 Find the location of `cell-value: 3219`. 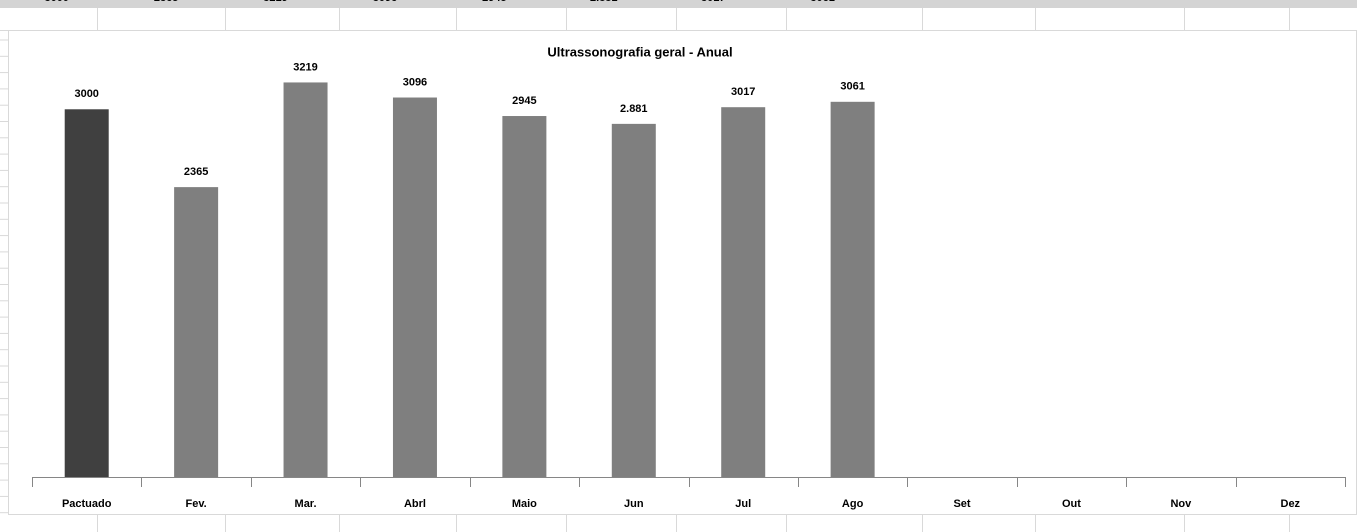

cell-value: 3219 is located at coordinates (275, 2).